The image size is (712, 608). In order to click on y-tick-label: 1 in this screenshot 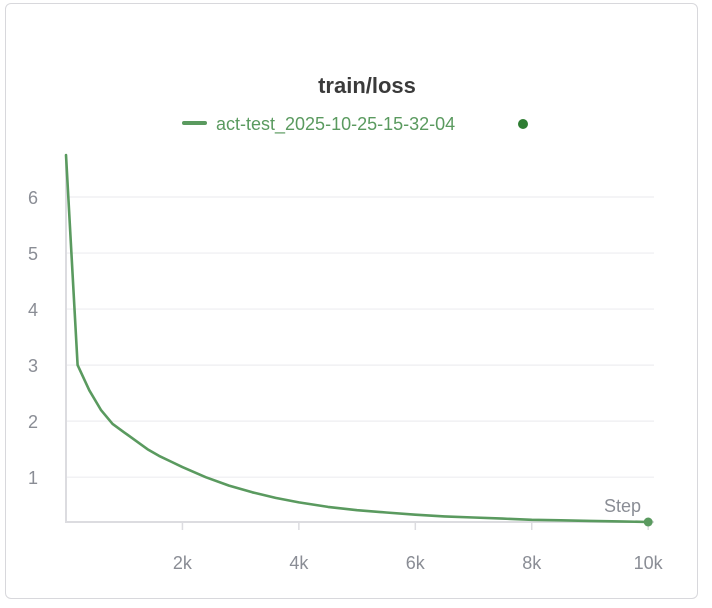, I will do `click(33, 478)`.